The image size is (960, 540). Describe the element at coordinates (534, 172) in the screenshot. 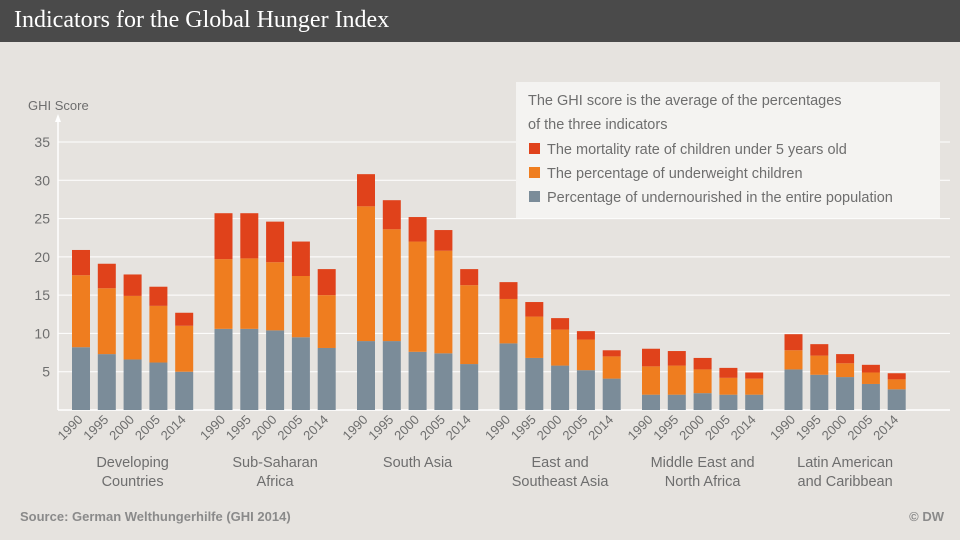

I see `legend-swatch-underweight` at that location.